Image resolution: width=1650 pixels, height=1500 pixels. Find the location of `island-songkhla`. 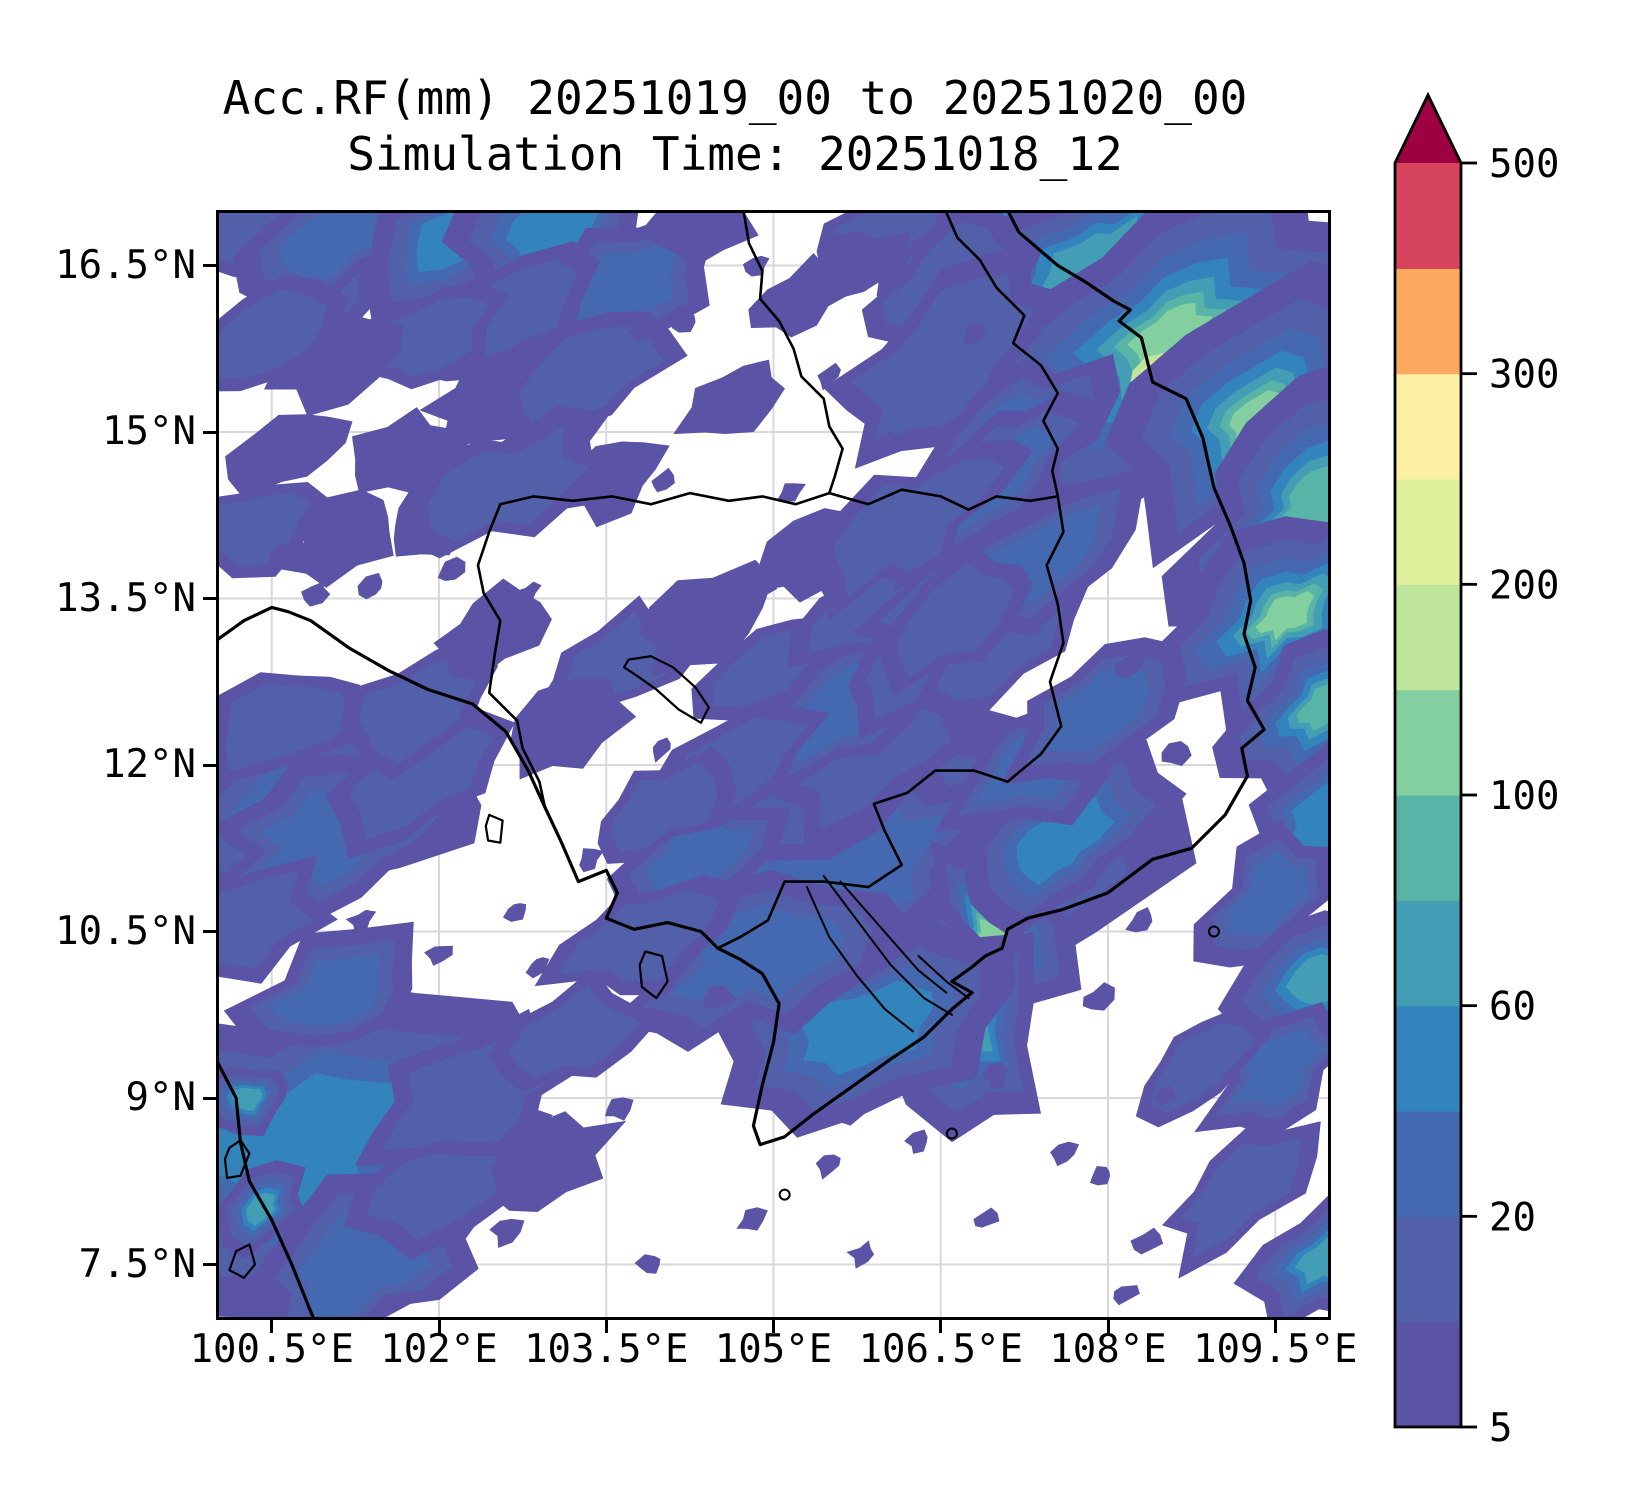

island-songkhla is located at coordinates (237, 1159).